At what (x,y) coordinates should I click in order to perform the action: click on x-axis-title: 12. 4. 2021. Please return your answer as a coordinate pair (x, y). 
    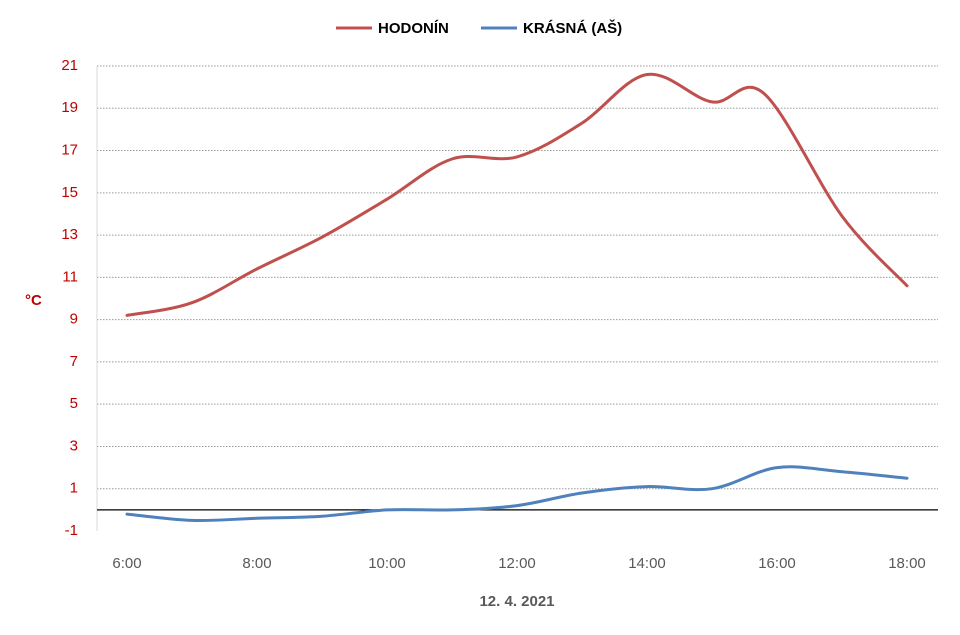
    Looking at the image, I should click on (516, 601).